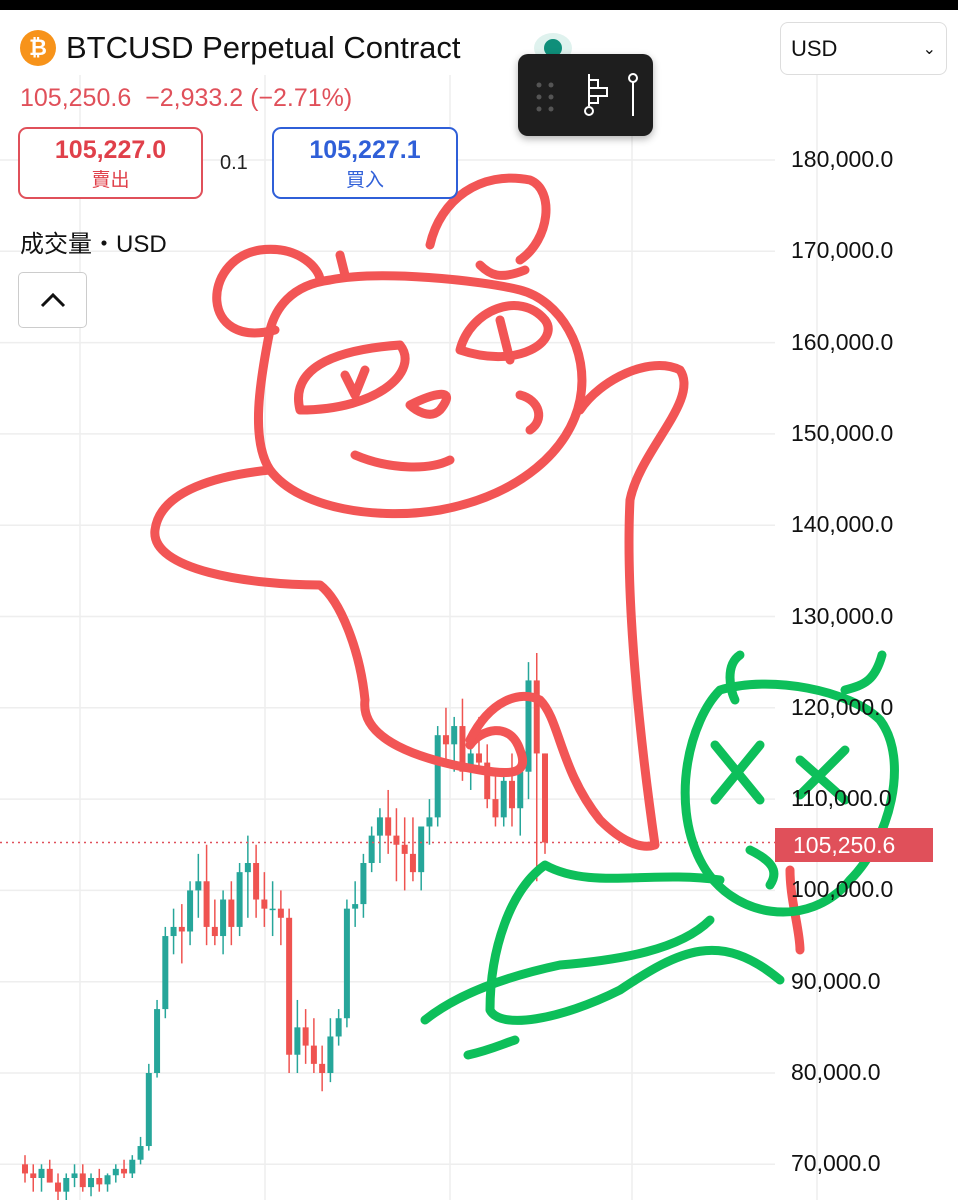  Describe the element at coordinates (110, 180) in the screenshot. I see `sell-label: 賣出` at that location.